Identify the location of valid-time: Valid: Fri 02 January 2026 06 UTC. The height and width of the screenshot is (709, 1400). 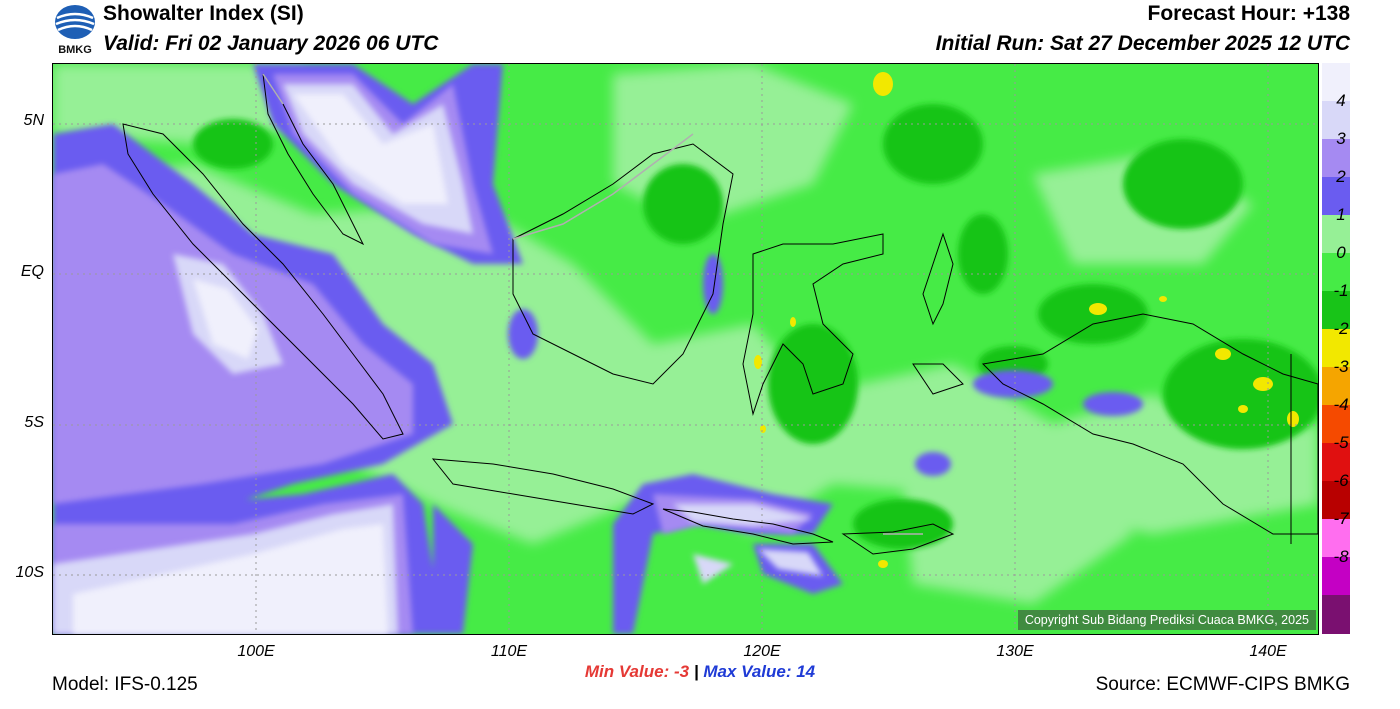
(271, 43).